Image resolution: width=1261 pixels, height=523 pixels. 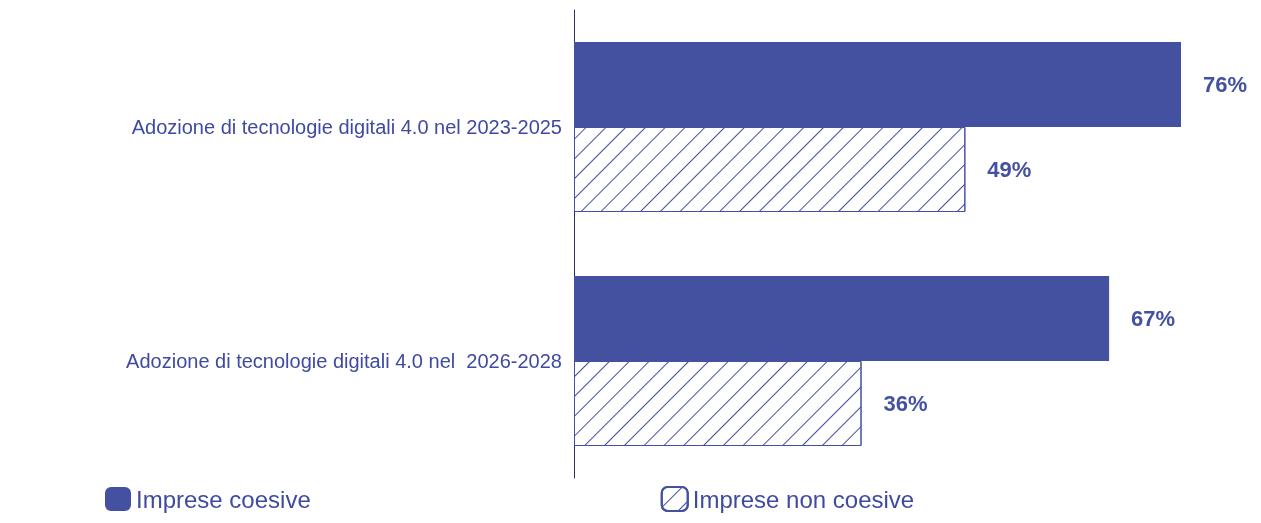 What do you see at coordinates (344, 361) in the screenshot?
I see `y-tick-label: Adozione di tecnologie digitali 4.0 nel 2026-2028` at bounding box center [344, 361].